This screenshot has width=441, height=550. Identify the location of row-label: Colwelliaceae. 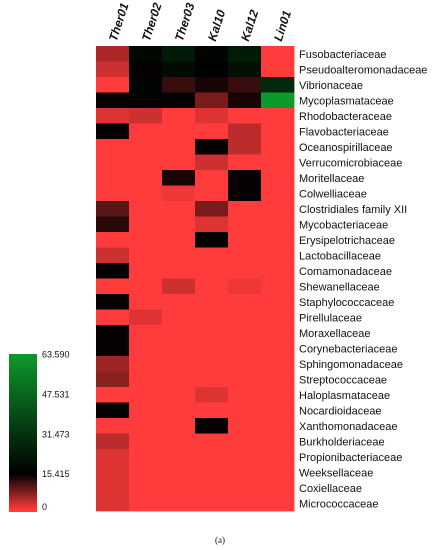
(333, 194).